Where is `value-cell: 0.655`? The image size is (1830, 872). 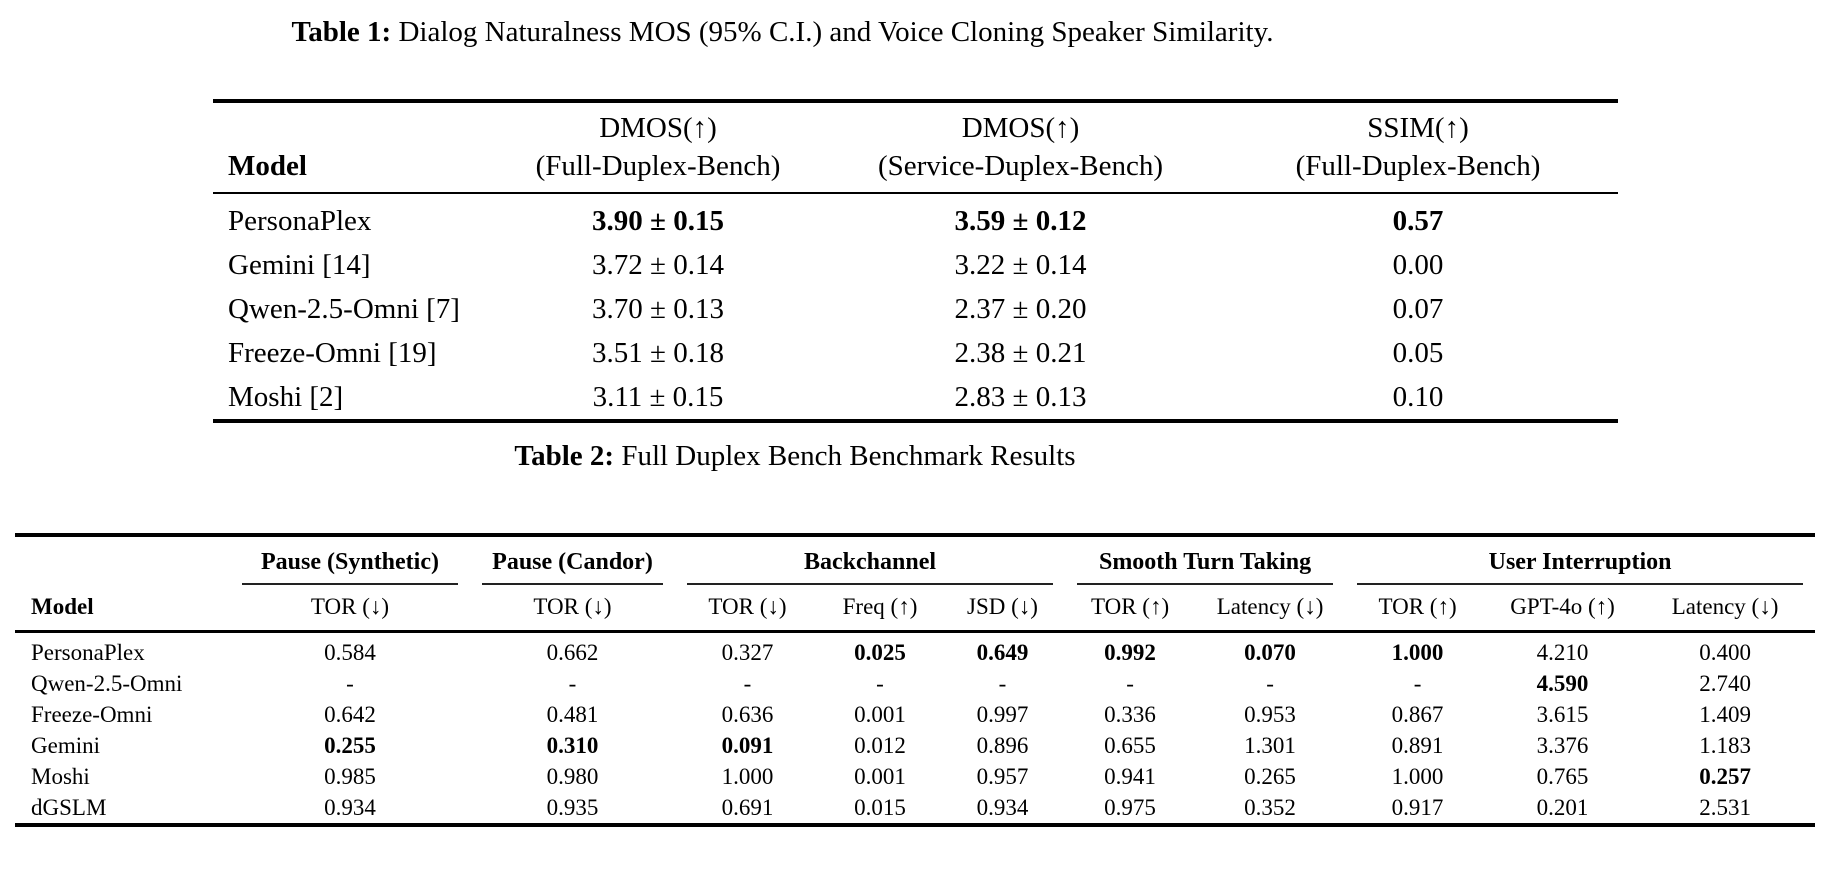
value-cell: 0.655 is located at coordinates (1130, 745).